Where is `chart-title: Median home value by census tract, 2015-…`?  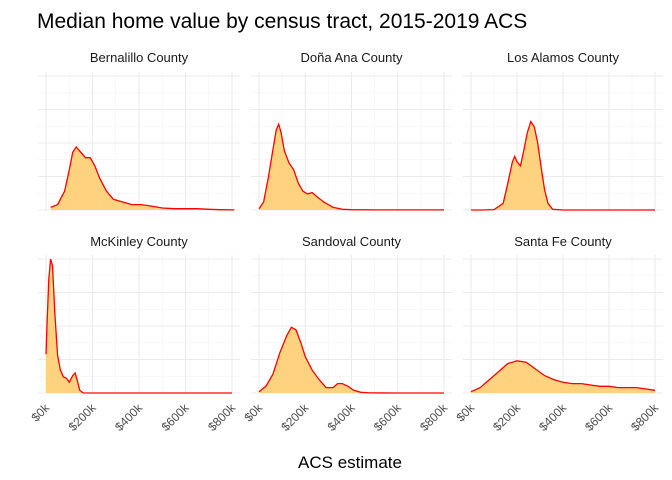
chart-title: Median home value by census tract, 2015-… is located at coordinates (282, 21).